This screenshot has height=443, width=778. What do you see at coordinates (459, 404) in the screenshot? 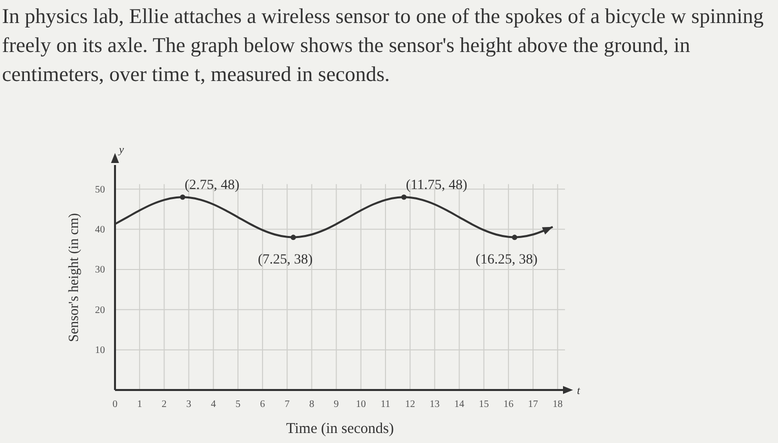
I see `x-tick-label: 14` at bounding box center [459, 404].